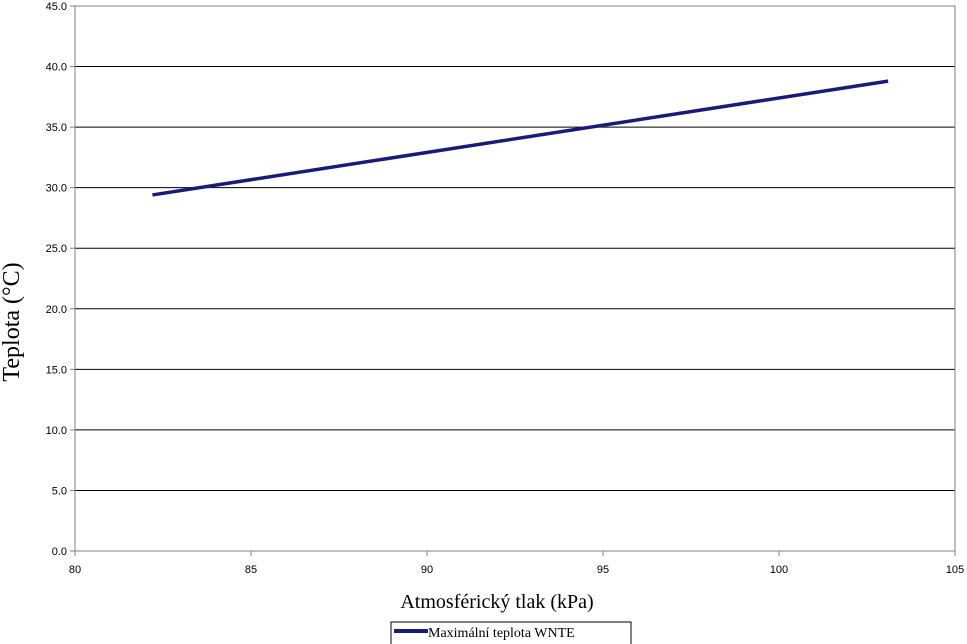 This screenshot has height=644, width=967. Describe the element at coordinates (56, 128) in the screenshot. I see `y-tick-label: 35.0` at that location.